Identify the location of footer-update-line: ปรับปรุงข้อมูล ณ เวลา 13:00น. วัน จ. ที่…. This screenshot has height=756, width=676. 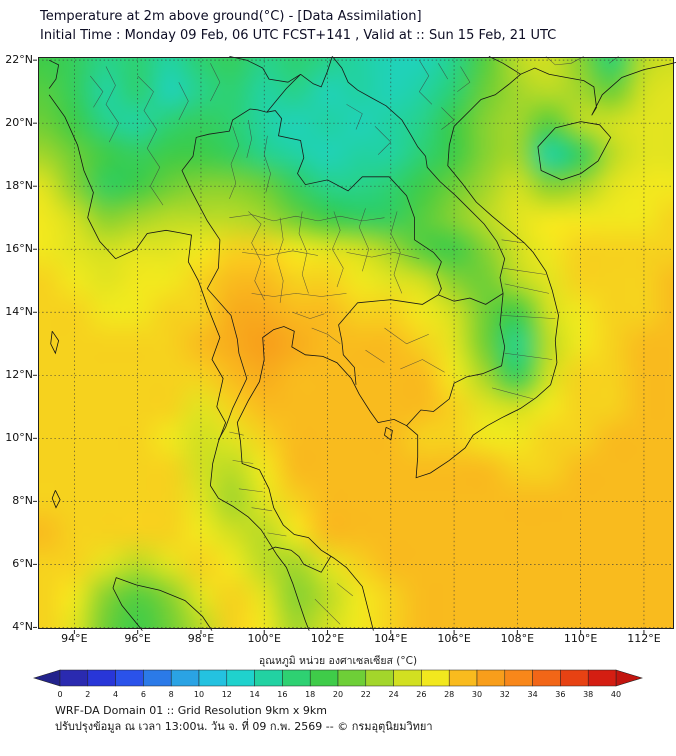
(244, 726).